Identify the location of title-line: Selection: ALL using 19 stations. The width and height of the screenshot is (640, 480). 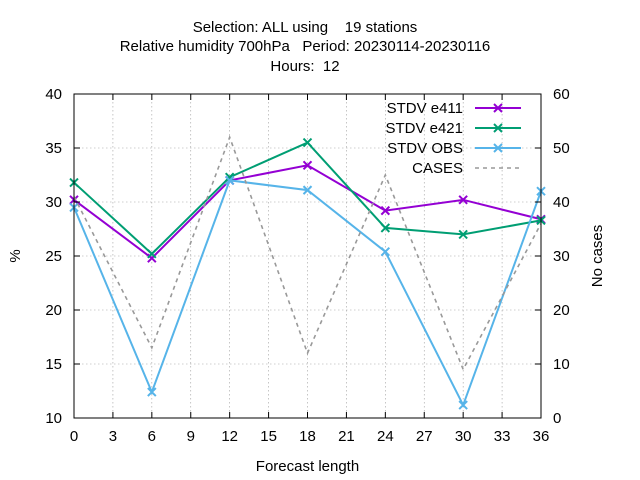
(305, 27).